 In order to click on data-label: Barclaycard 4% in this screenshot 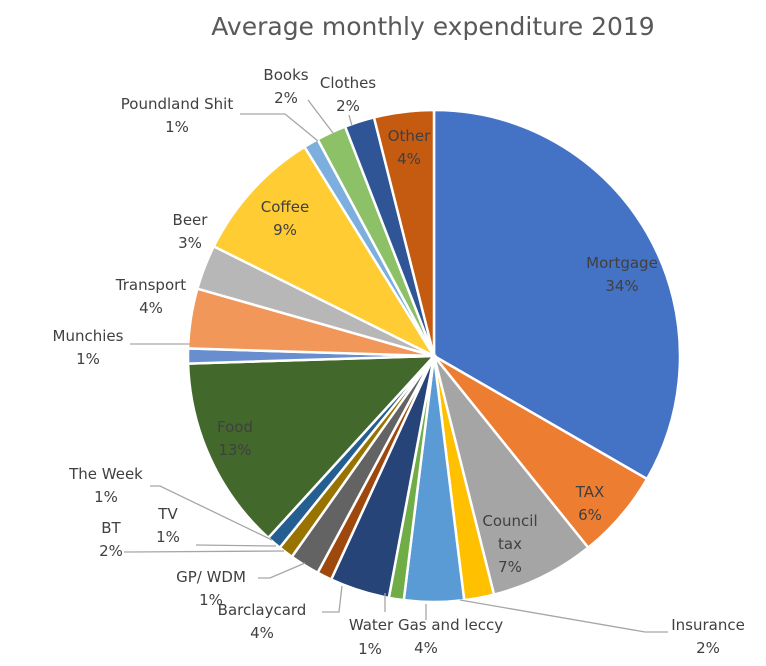, I will do `click(262, 621)`.